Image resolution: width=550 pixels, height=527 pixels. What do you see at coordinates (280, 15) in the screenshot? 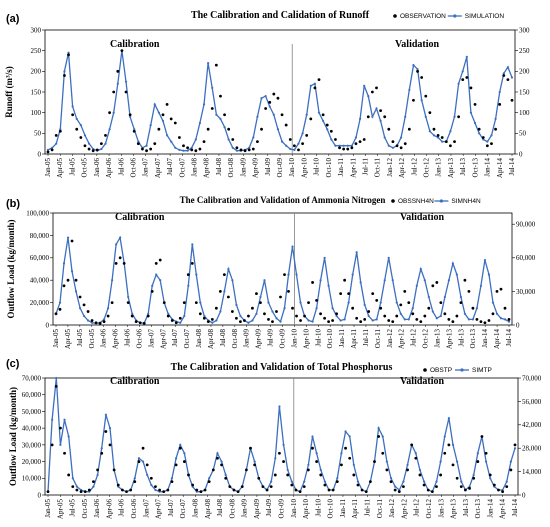
I see `chart-title: The Calibration and Calidation of Runoff` at bounding box center [280, 15].